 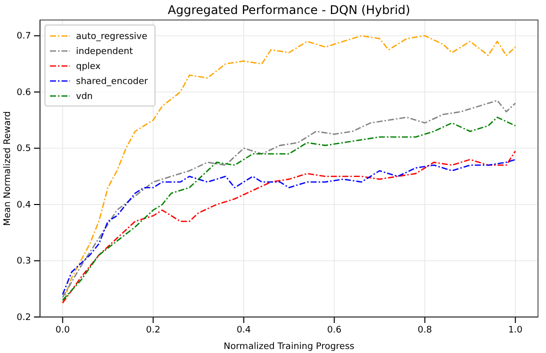 I want to click on x-tick-label: 0.0, so click(x=62, y=330).